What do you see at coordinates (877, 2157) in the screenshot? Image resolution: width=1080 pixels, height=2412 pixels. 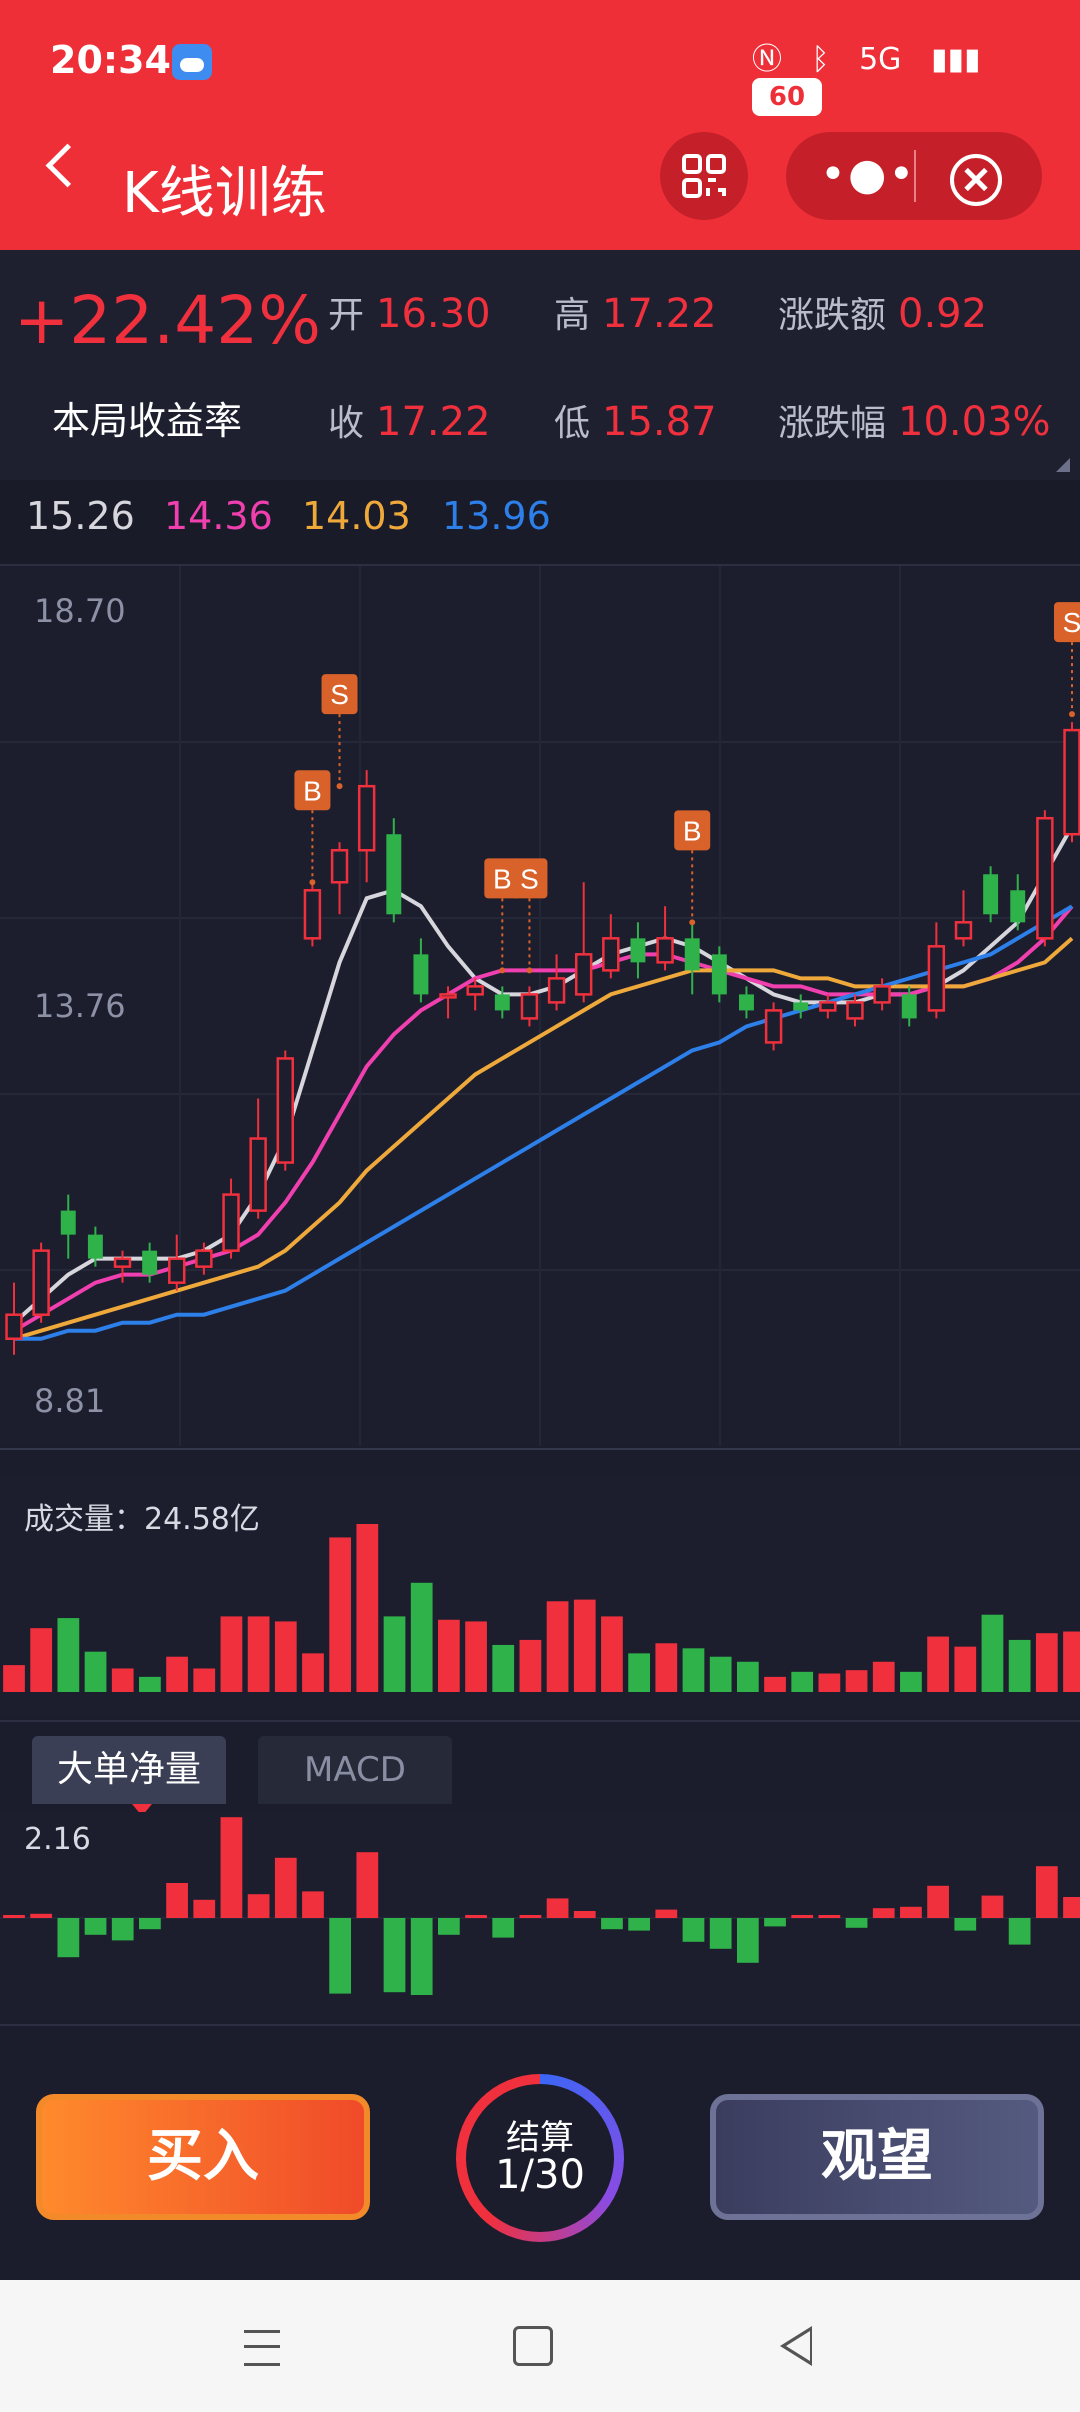 I see `watch-button: 观望` at bounding box center [877, 2157].